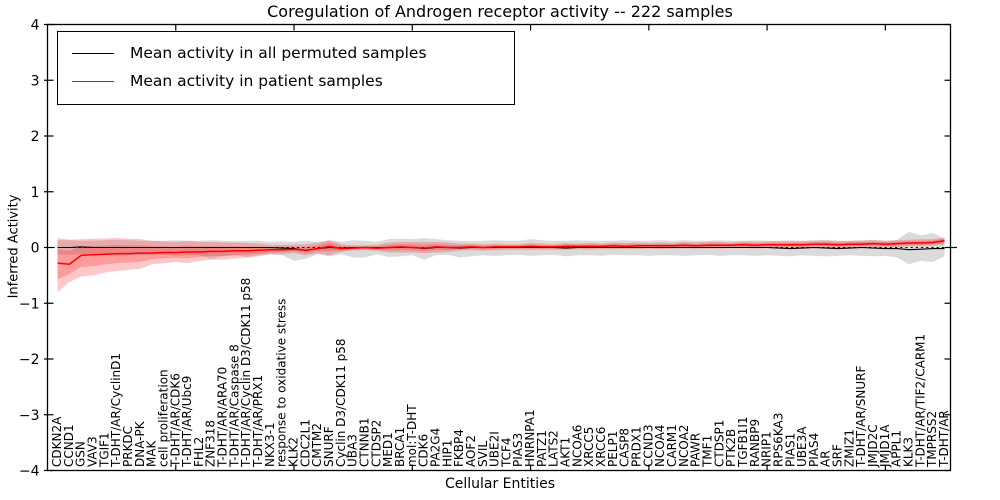  What do you see at coordinates (29, 416) in the screenshot?
I see `y-tick-label: −3` at bounding box center [29, 416].